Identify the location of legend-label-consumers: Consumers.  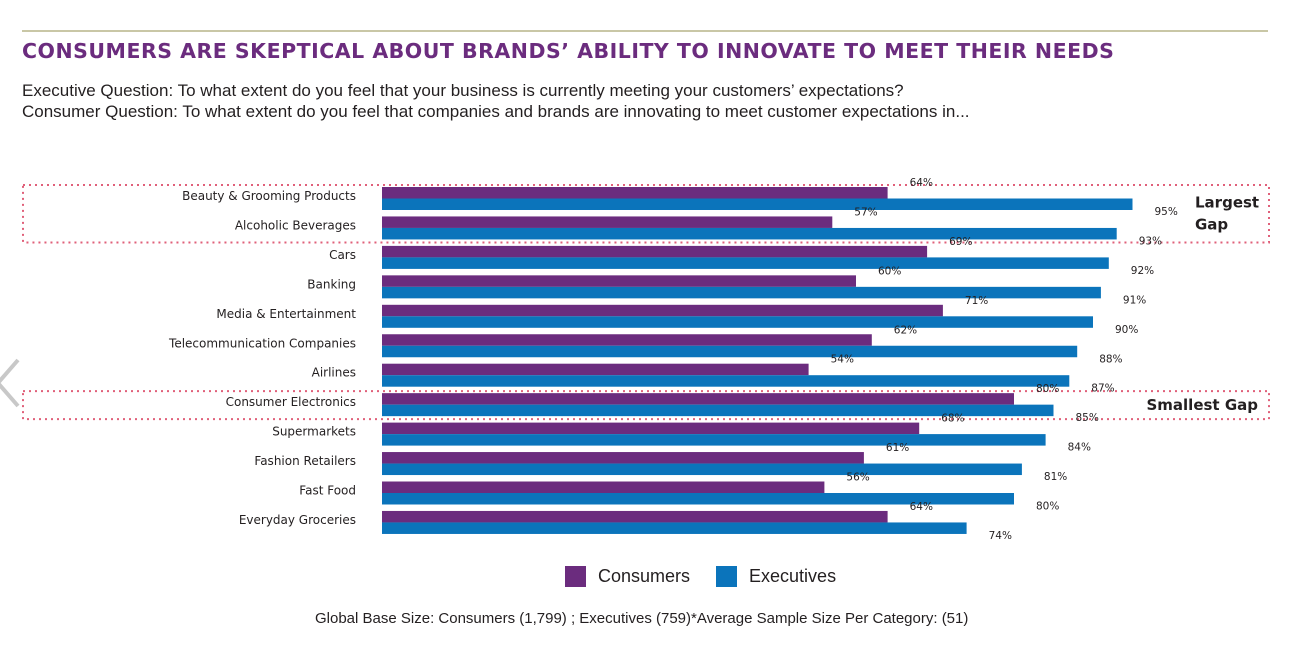
(644, 576).